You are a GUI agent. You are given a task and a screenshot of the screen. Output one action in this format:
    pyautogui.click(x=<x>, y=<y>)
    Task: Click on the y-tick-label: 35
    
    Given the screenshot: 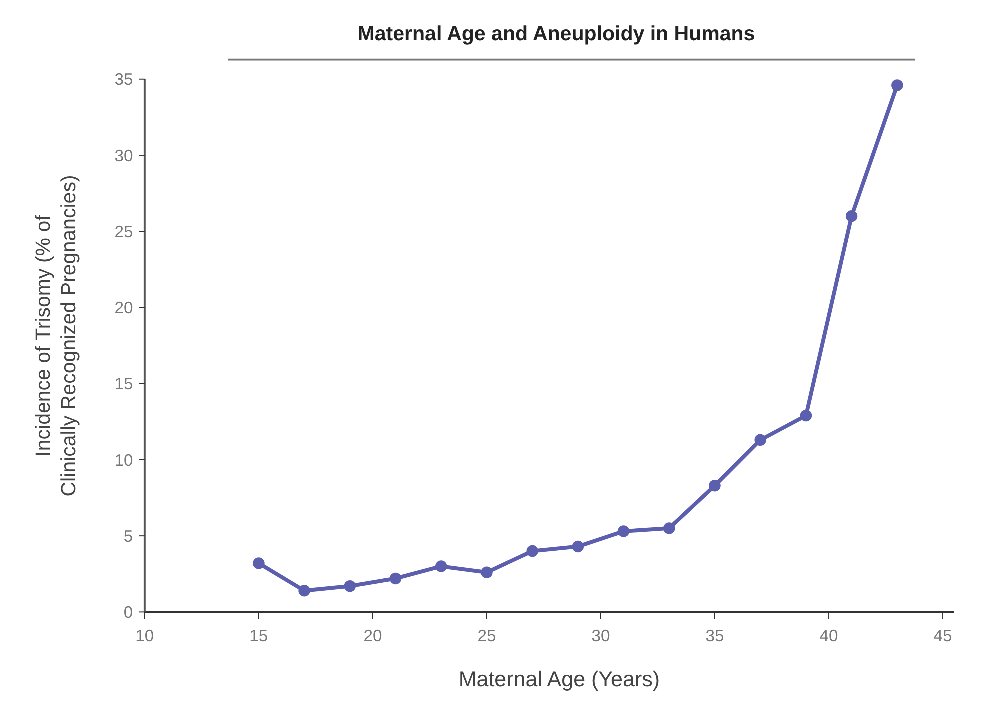 What is the action you would take?
    pyautogui.click(x=124, y=80)
    